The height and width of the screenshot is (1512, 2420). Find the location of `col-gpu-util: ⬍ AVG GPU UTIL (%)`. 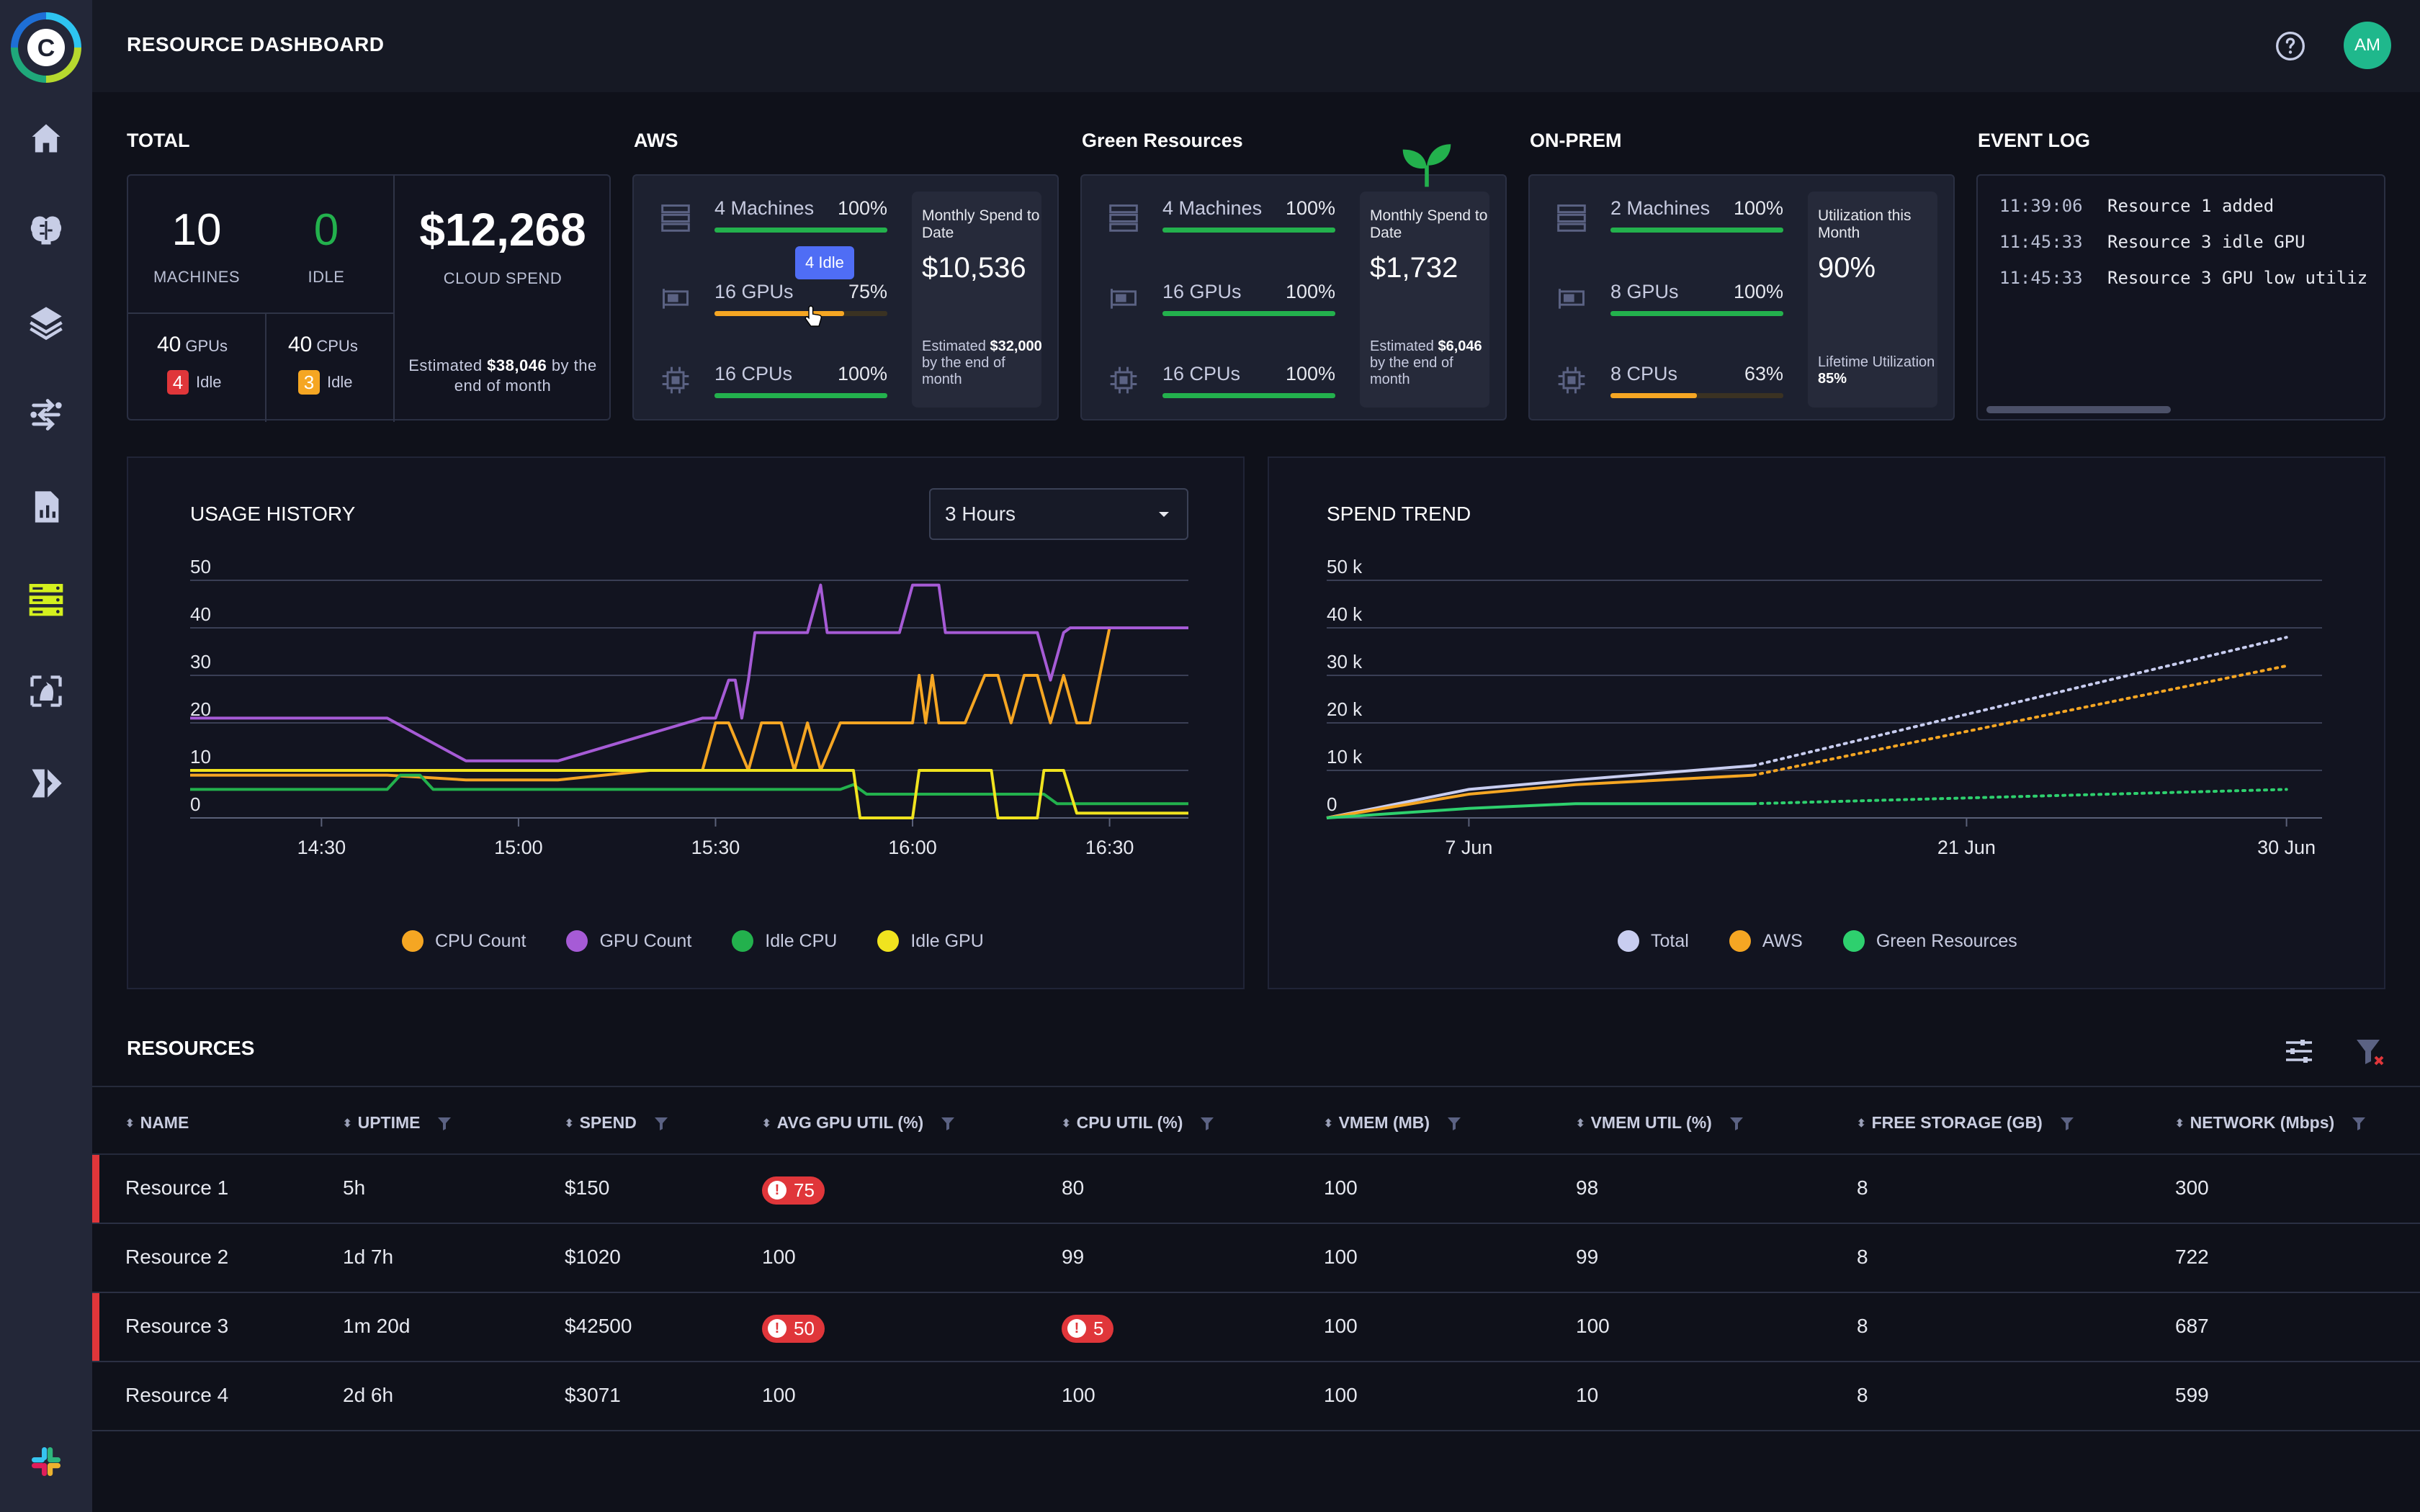

col-gpu-util: ⬍ AVG GPU UTIL (%) is located at coordinates (859, 1123).